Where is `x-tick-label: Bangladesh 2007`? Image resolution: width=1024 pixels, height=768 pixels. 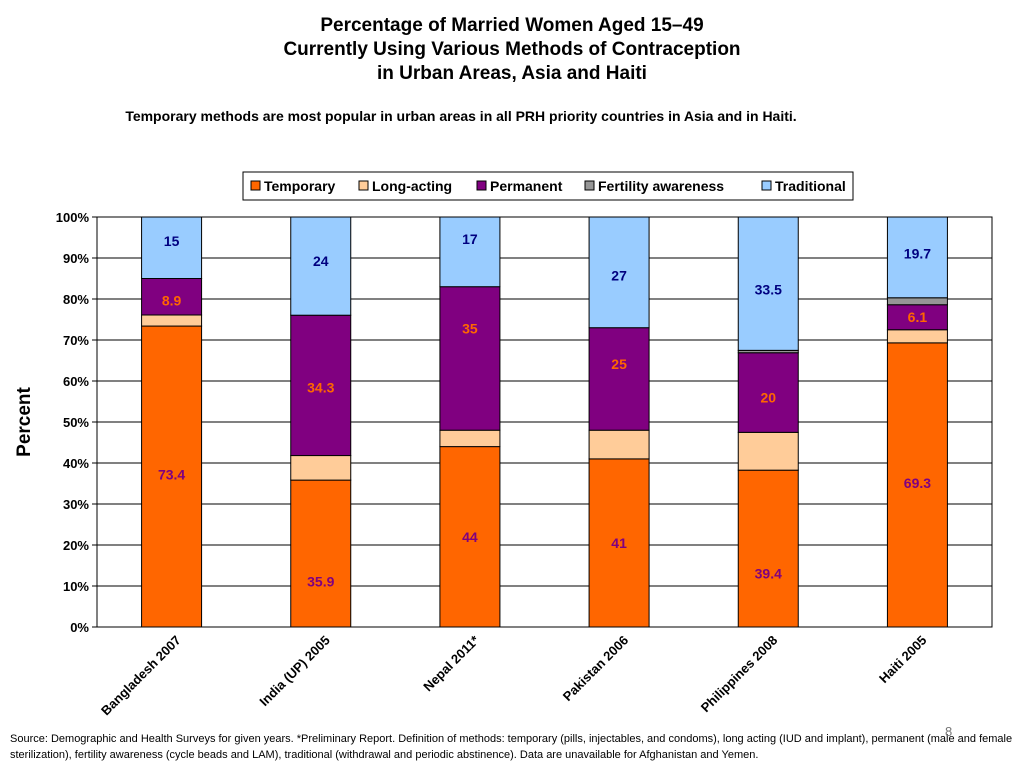
x-tick-label: Bangladesh 2007 is located at coordinates (141, 676).